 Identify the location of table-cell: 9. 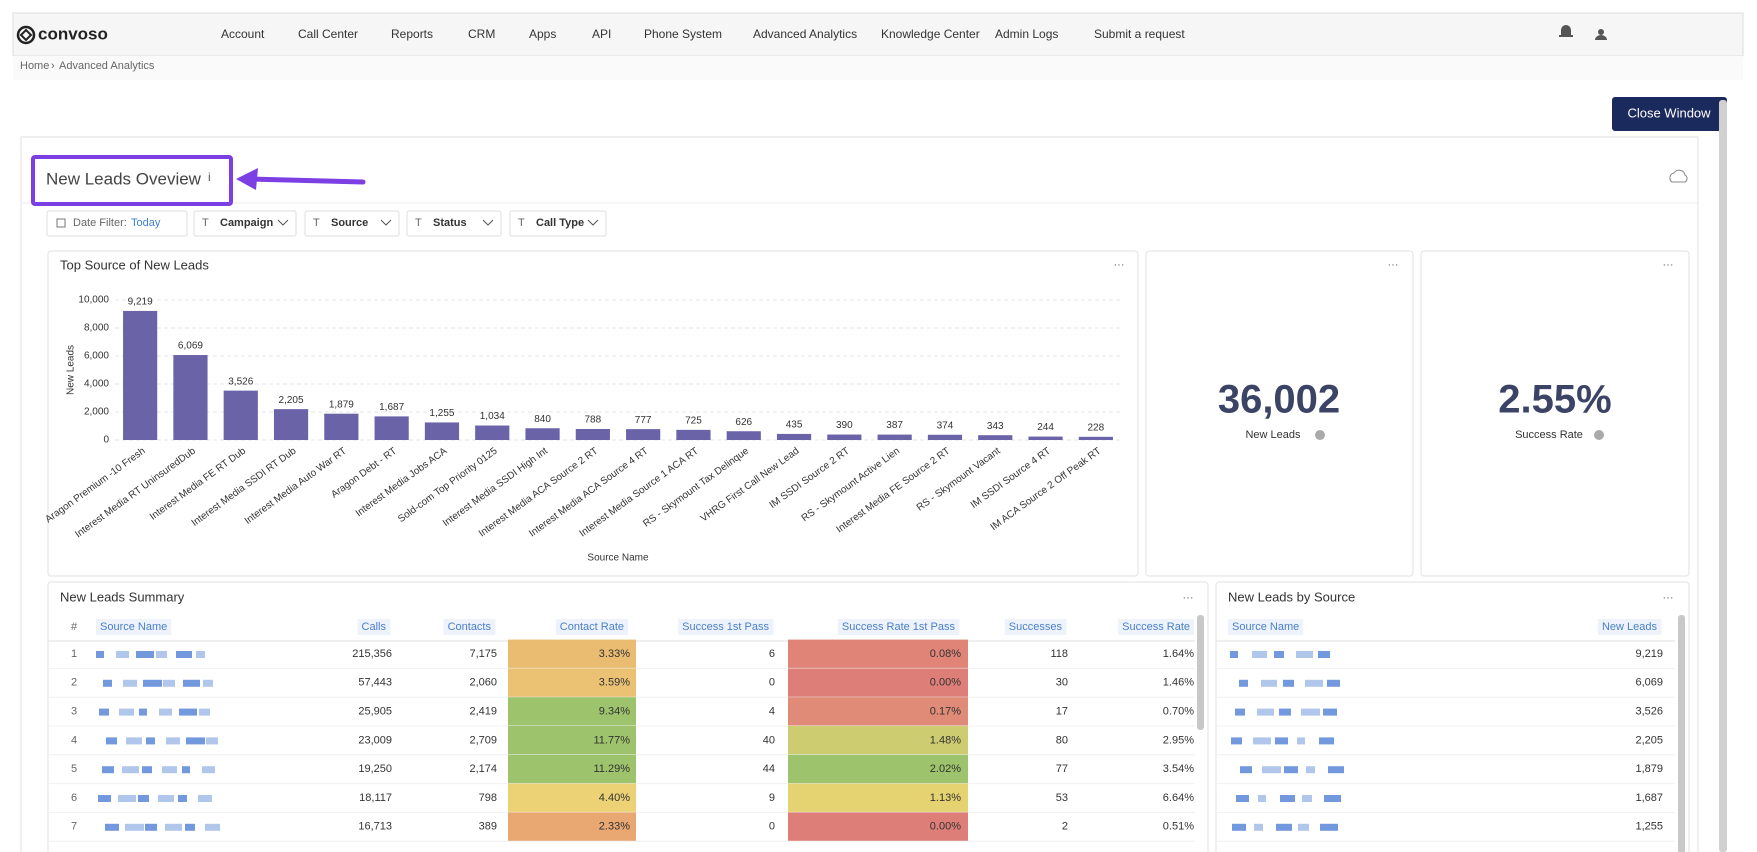
(772, 798).